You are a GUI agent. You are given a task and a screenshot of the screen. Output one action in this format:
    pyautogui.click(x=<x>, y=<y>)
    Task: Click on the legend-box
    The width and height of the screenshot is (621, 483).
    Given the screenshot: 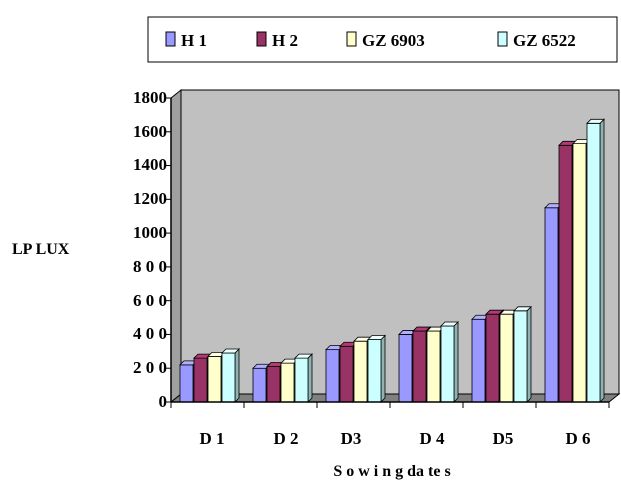 What is the action you would take?
    pyautogui.click(x=382, y=39)
    